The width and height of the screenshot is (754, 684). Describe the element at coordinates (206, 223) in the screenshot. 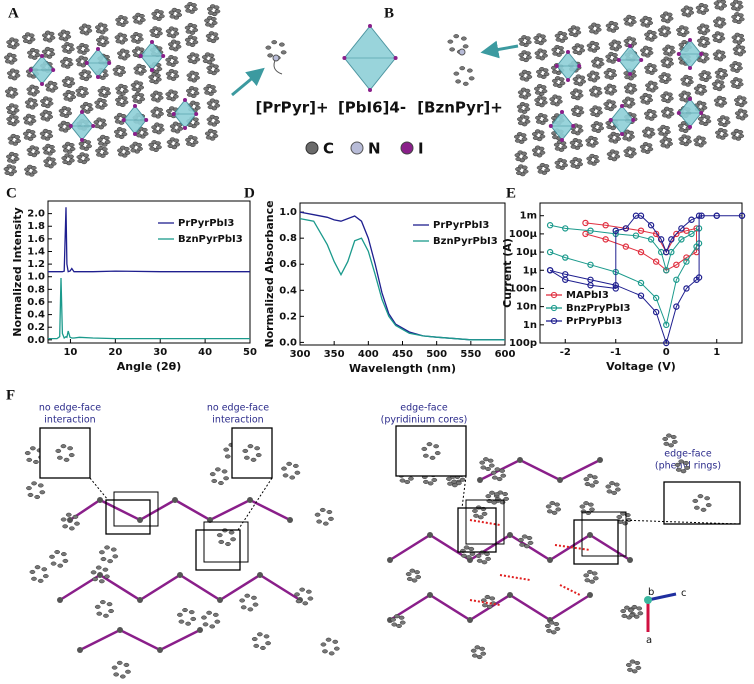

I see `legend-label: PrPyrPbI3` at that location.